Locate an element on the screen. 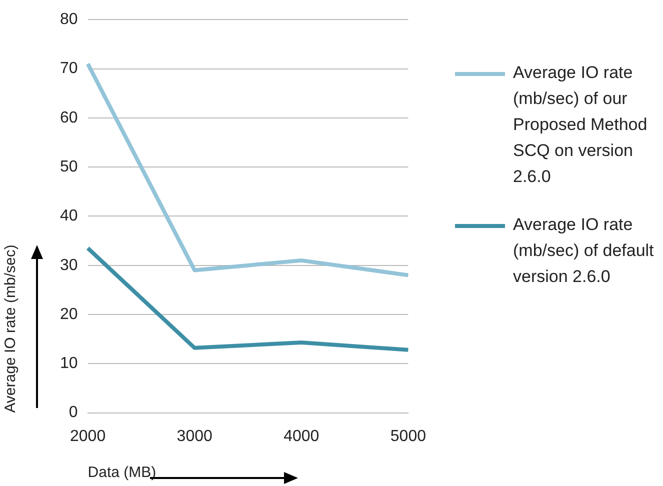 The image size is (663, 486). y-tick-label: 70 is located at coordinates (69, 69).